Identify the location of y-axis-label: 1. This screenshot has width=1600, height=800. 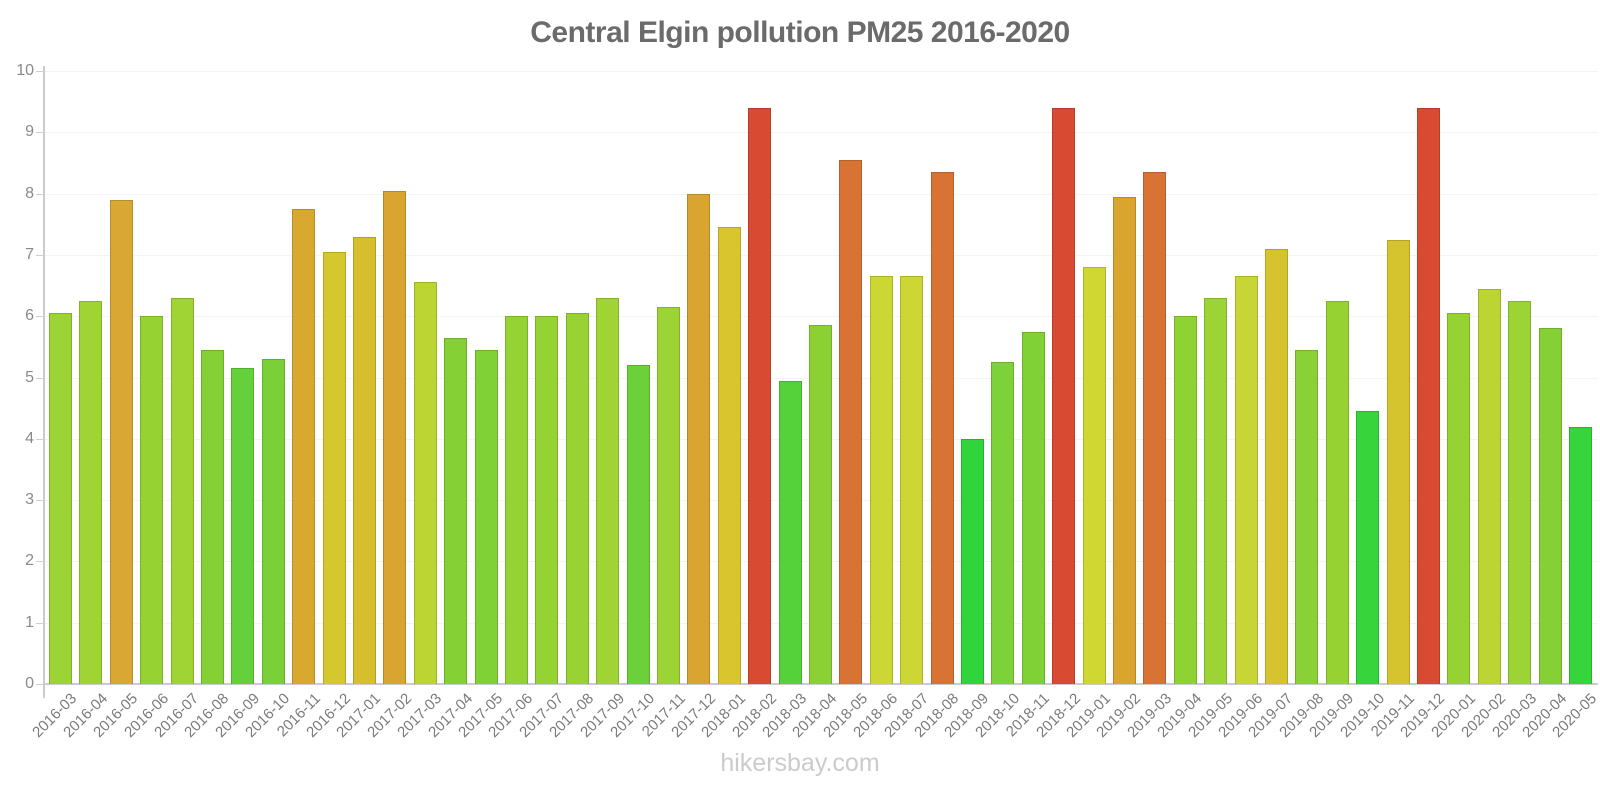
(29, 622).